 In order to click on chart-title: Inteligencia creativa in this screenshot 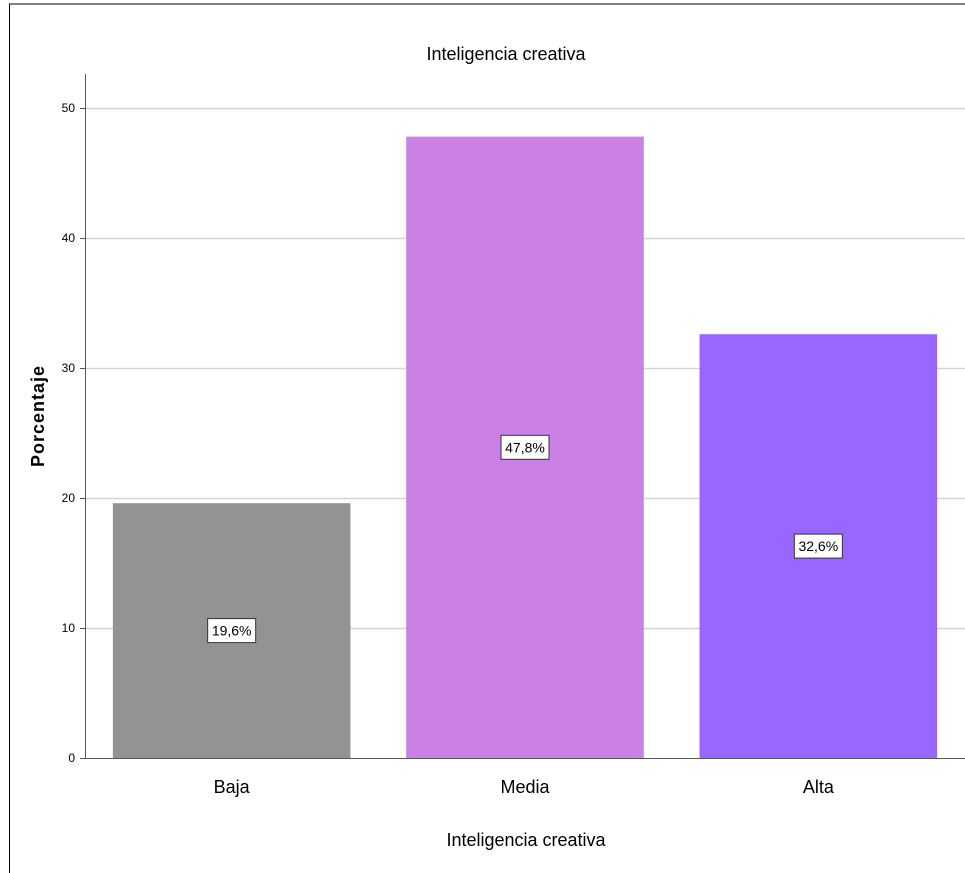, I will do `click(506, 54)`.